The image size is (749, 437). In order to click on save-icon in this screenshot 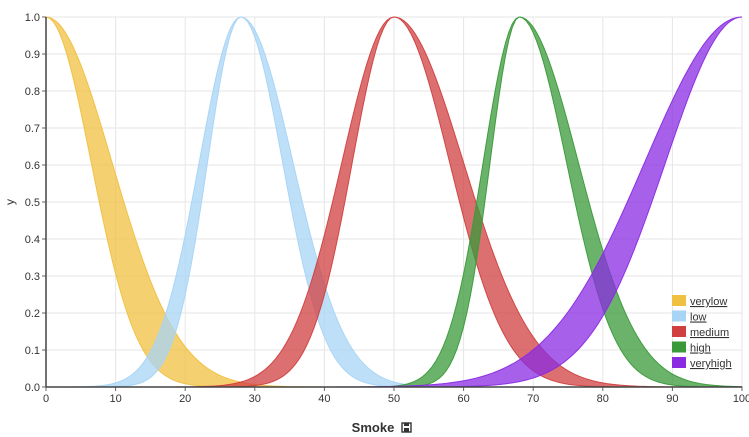, I will do `click(406, 427)`.